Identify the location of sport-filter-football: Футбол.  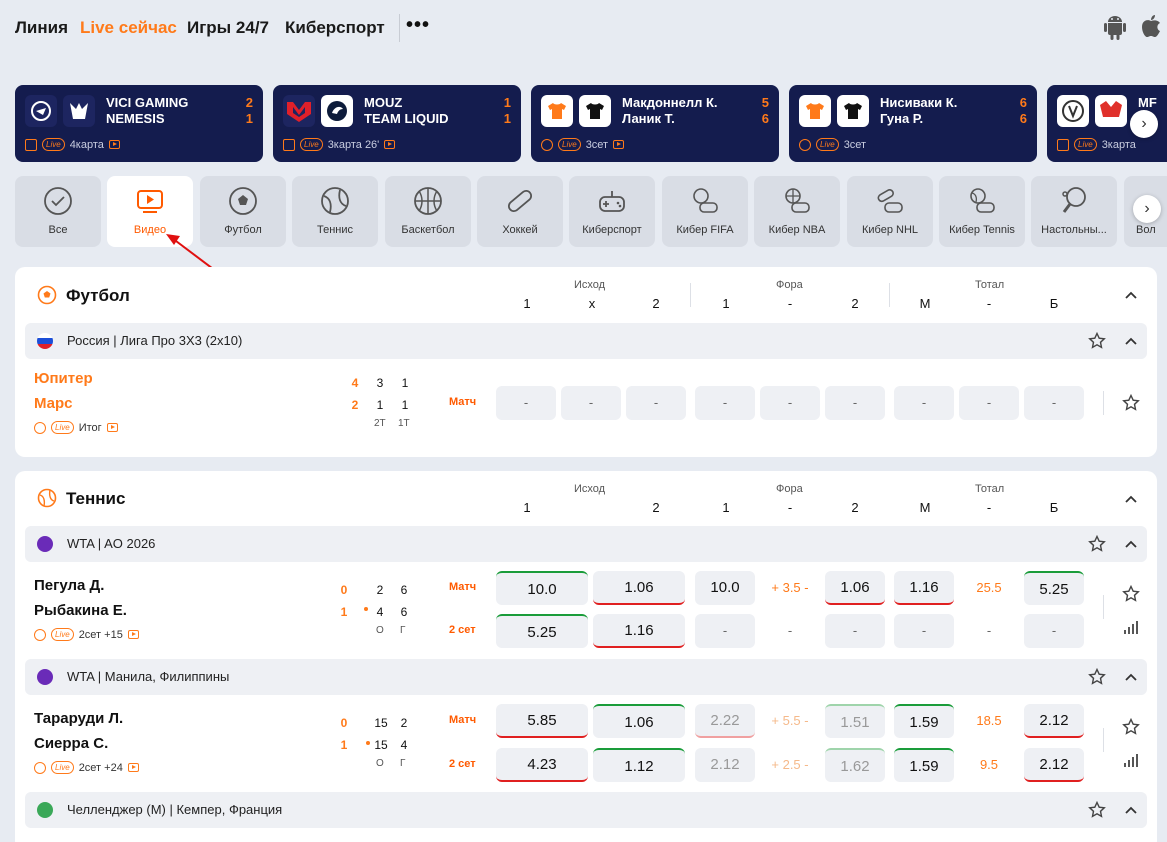
(243, 211).